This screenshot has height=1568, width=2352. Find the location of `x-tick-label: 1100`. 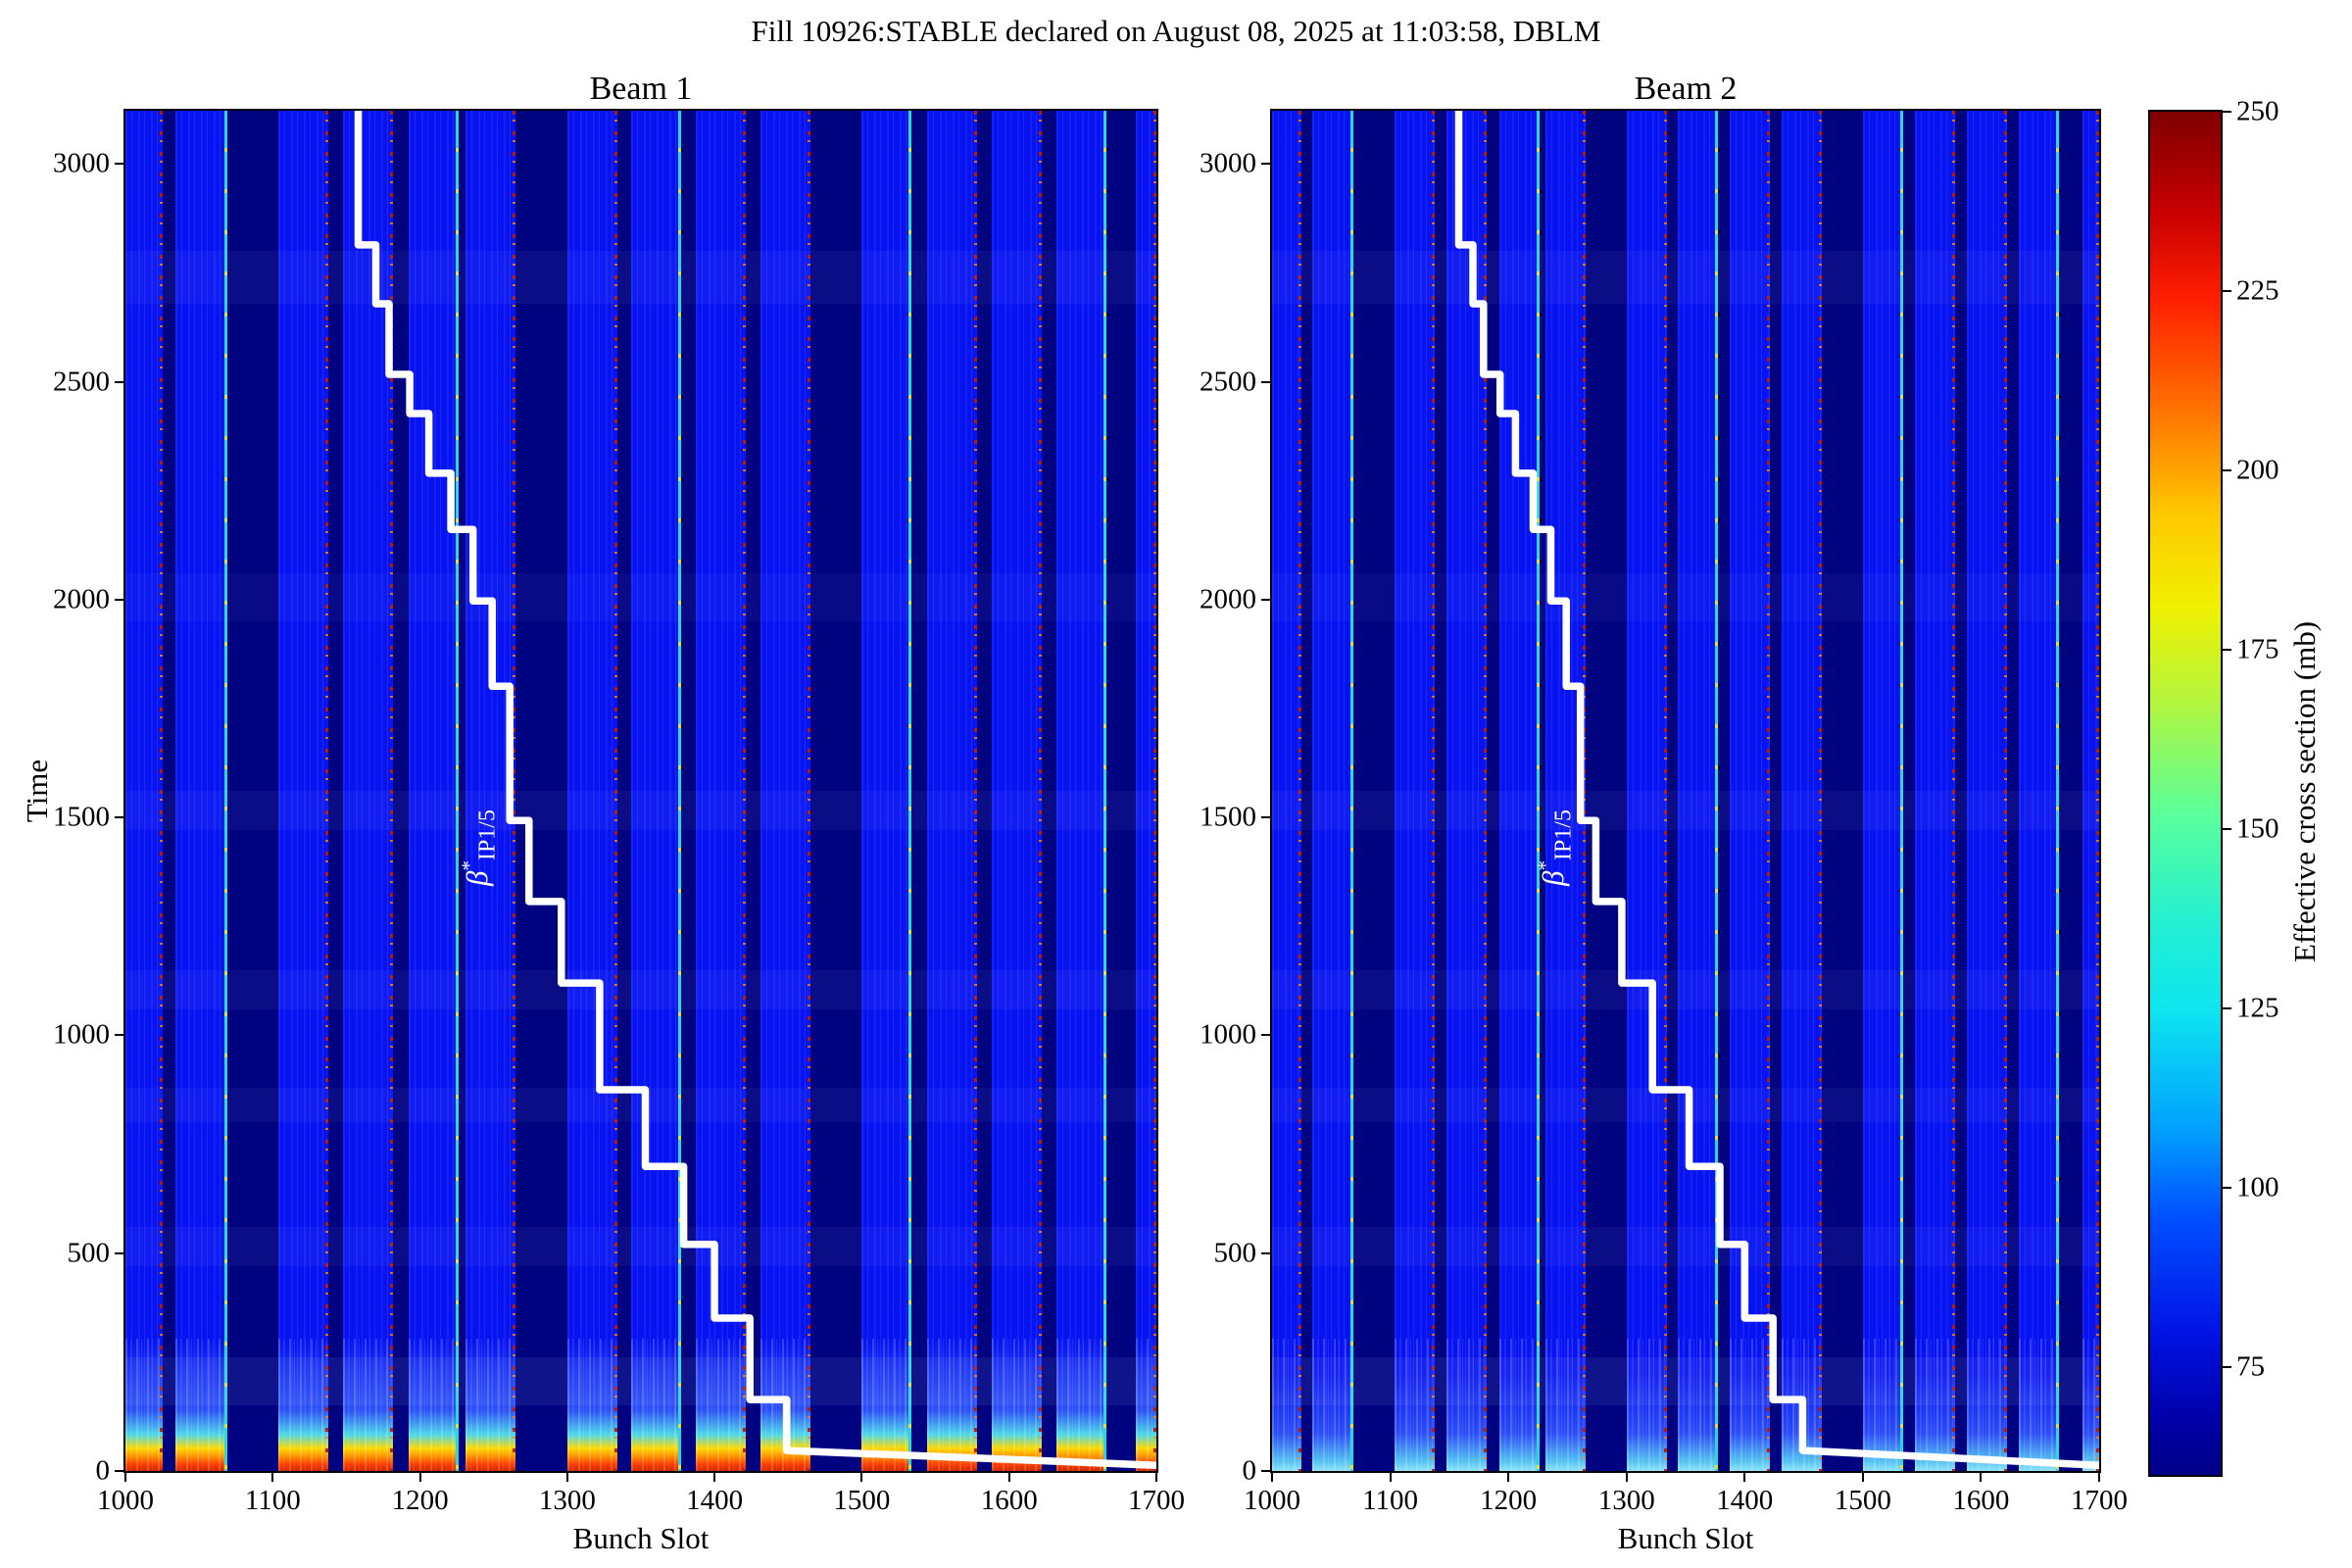

x-tick-label: 1100 is located at coordinates (1390, 1500).